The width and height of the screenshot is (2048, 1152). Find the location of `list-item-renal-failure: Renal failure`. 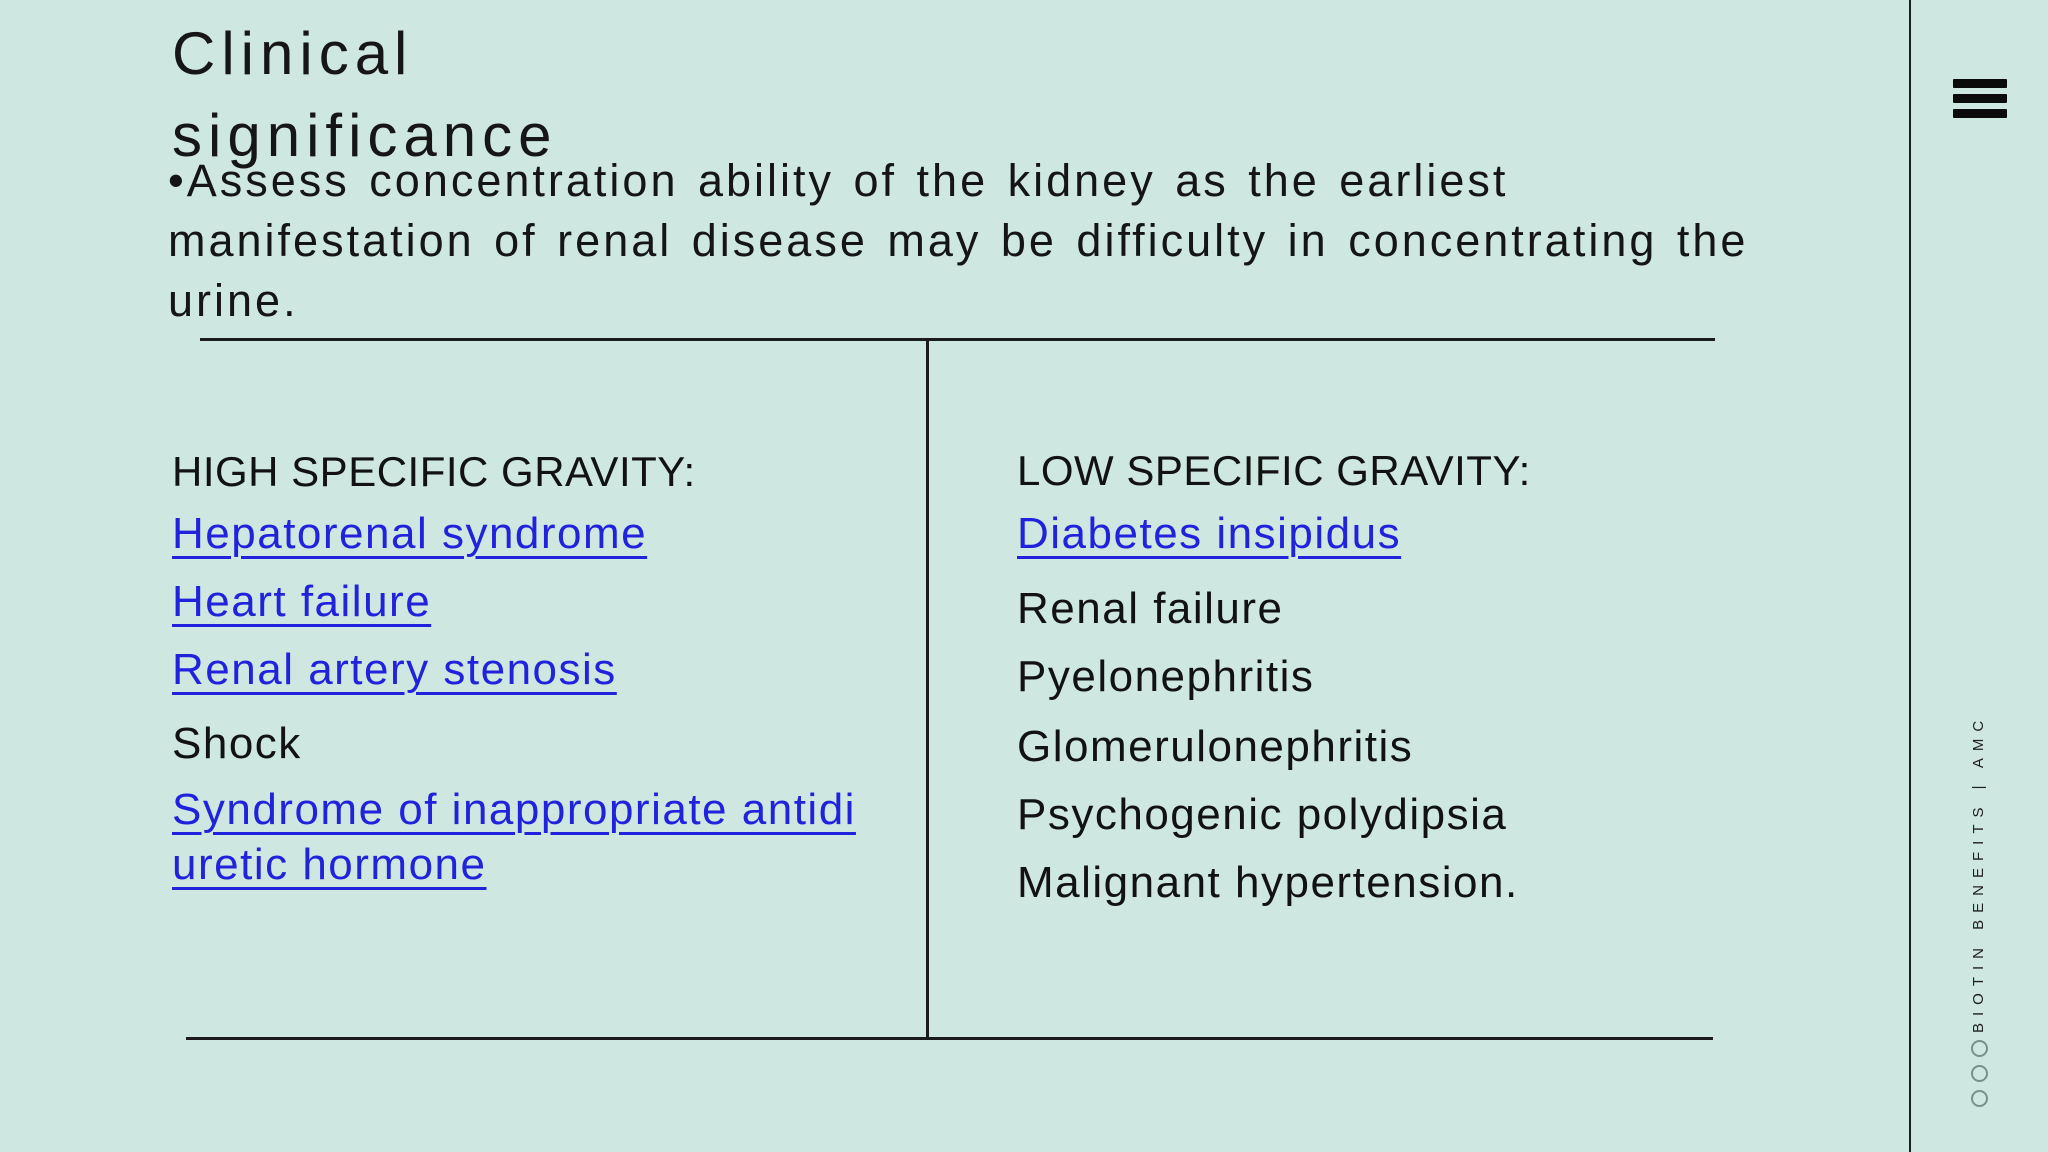

list-item-renal-failure: Renal failure is located at coordinates (1150, 608).